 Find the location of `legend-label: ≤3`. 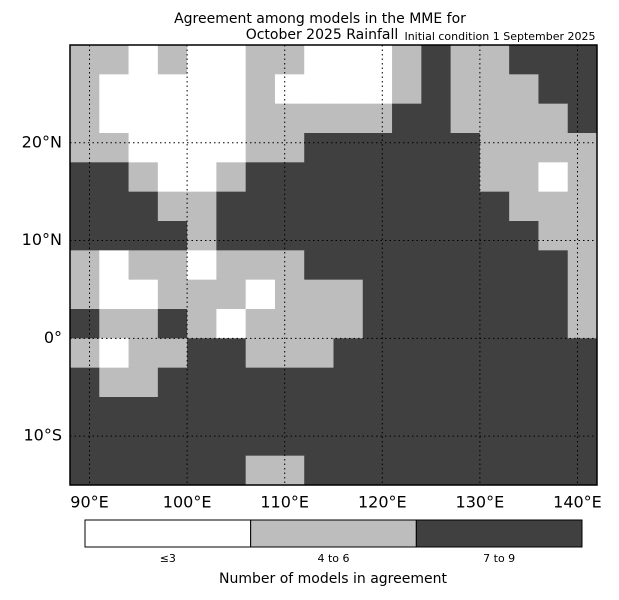

legend-label: ≤3 is located at coordinates (168, 558).